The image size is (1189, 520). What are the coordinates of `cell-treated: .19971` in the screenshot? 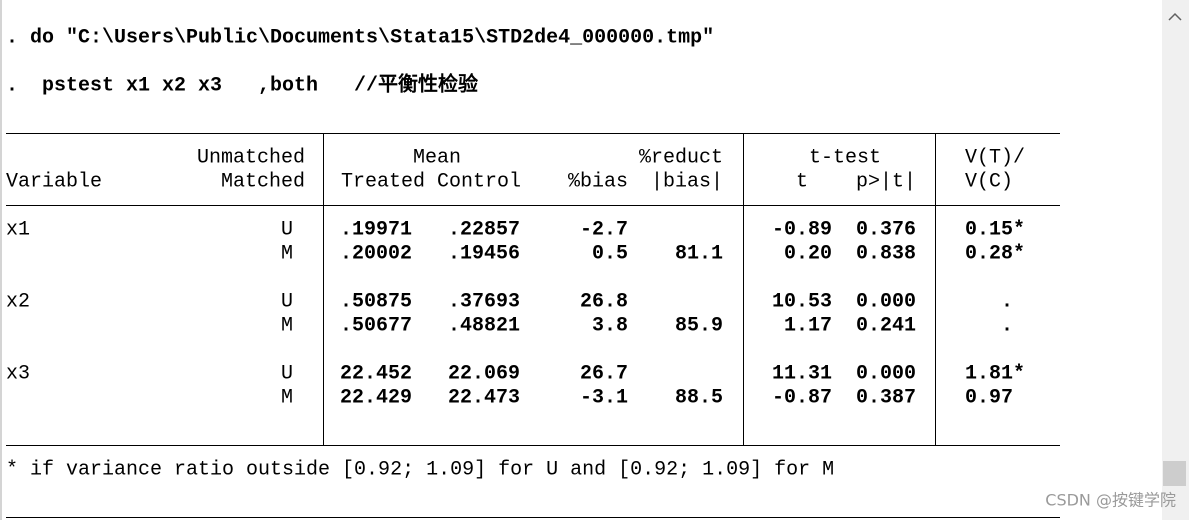 It's located at (376, 229).